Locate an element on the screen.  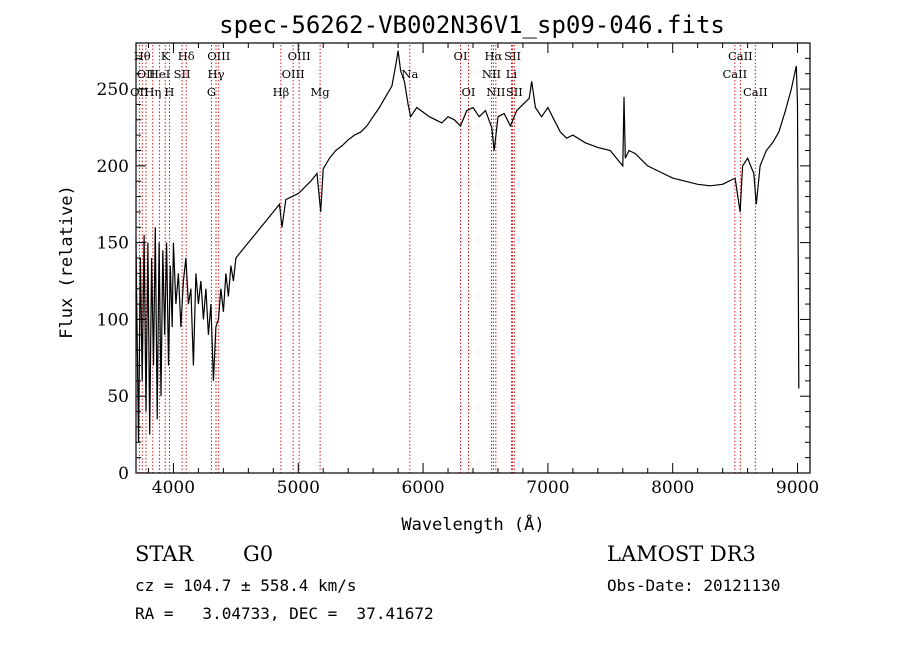
emission-line-label: Hδ is located at coordinates (186, 56).